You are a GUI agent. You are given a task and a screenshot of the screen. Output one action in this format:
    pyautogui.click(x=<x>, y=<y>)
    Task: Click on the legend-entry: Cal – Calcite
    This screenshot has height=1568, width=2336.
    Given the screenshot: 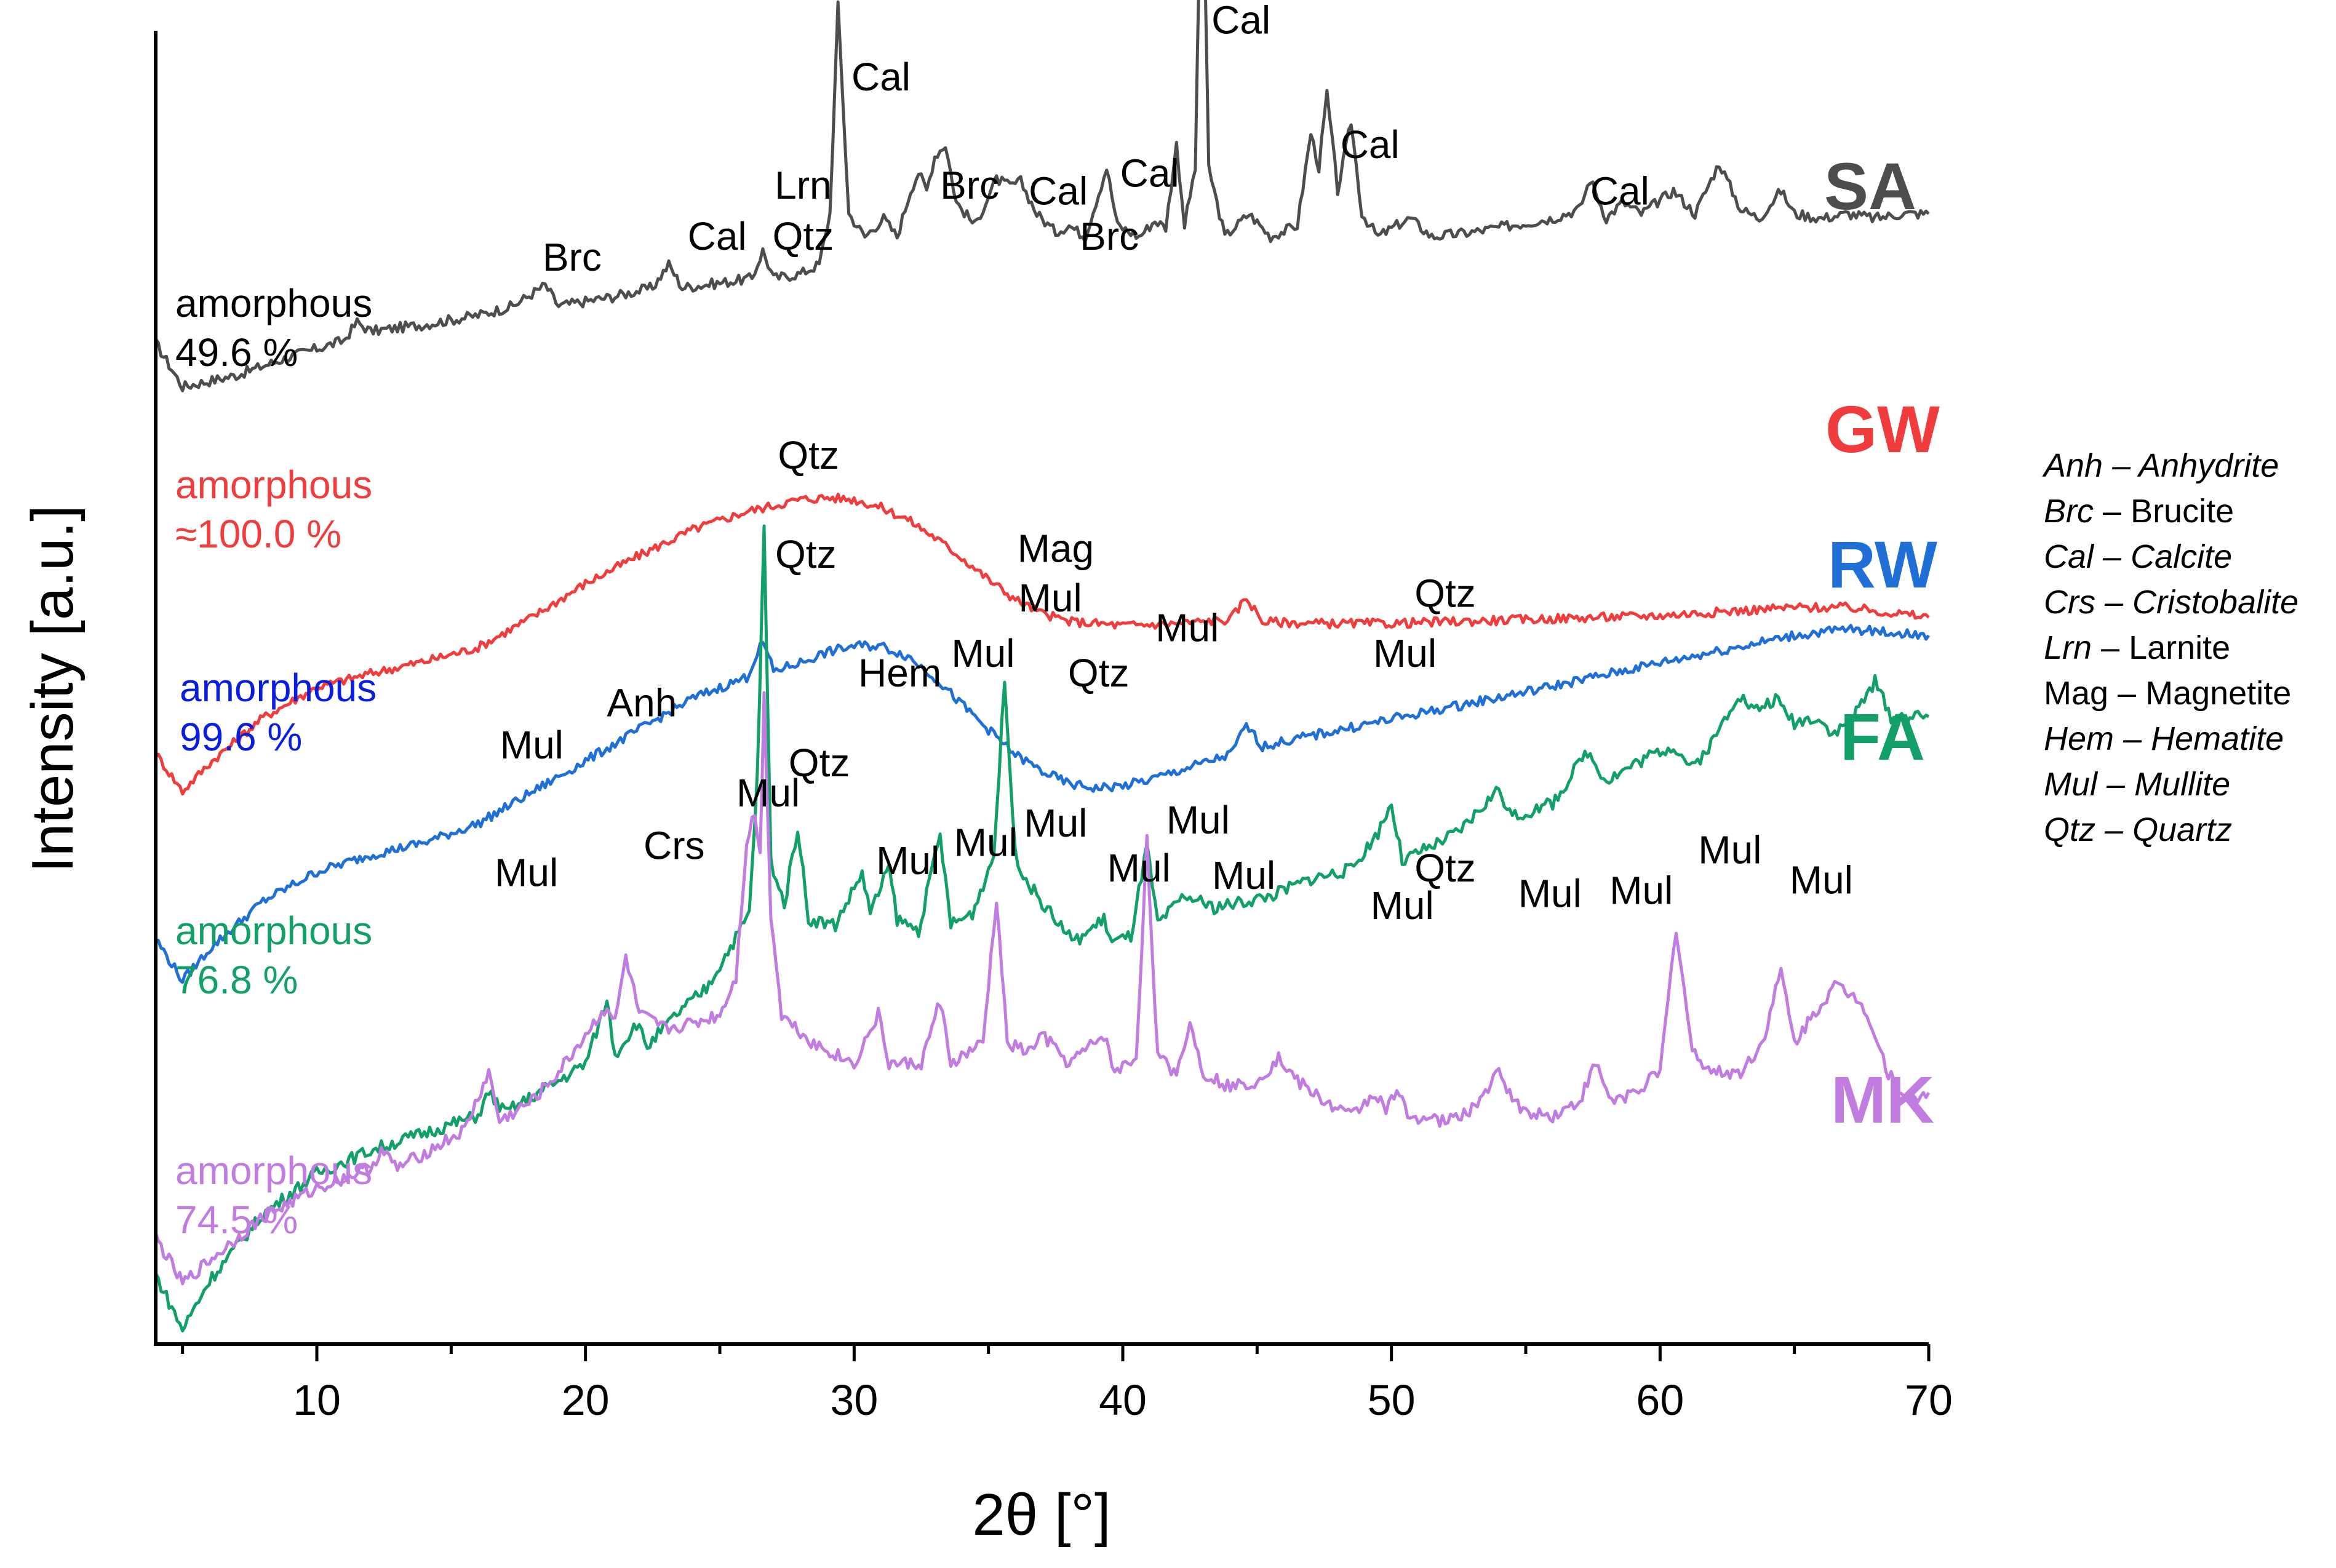 What is the action you would take?
    pyautogui.click(x=2138, y=557)
    